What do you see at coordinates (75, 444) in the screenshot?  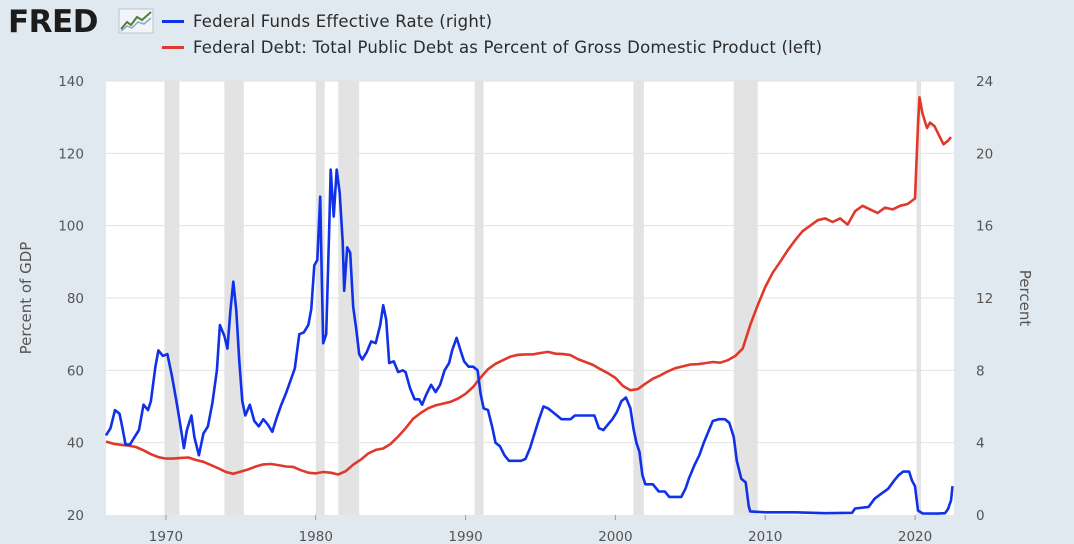 I see `y-left-tick-label: 40` at bounding box center [75, 444].